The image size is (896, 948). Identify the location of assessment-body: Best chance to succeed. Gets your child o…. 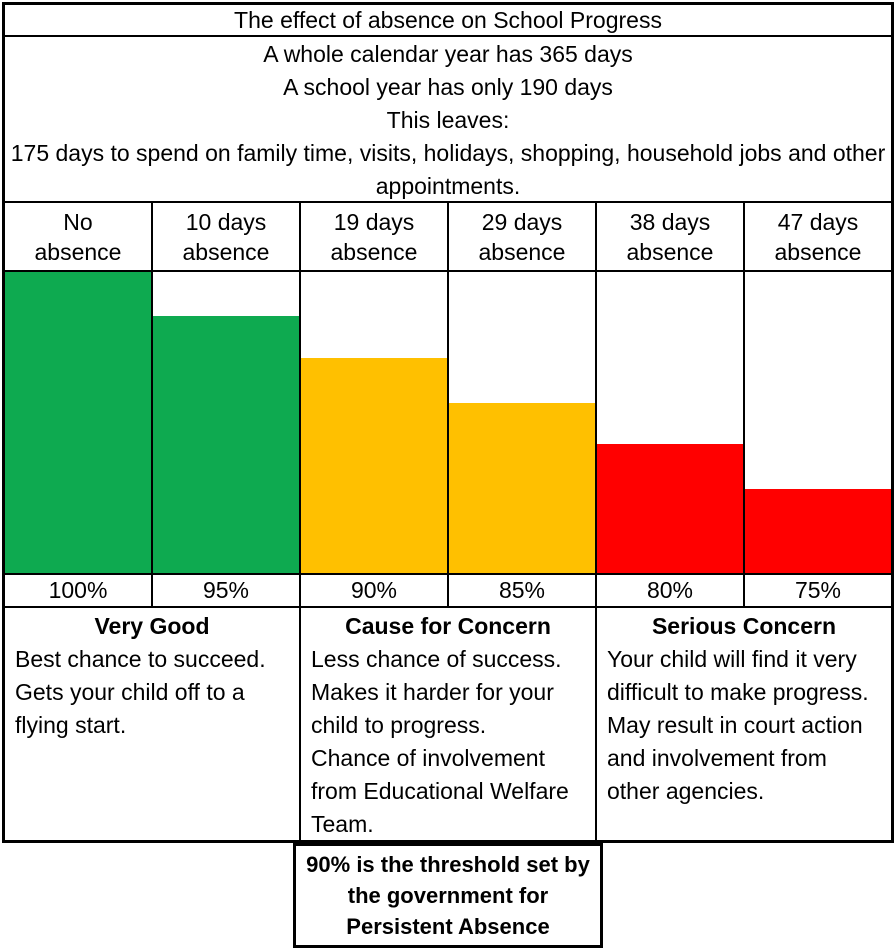
(152, 692).